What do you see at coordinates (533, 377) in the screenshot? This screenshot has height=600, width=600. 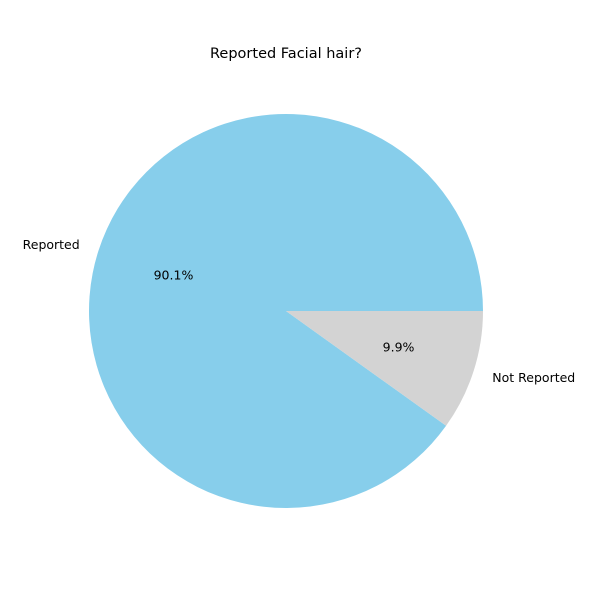 I see `pie-category-label: Not Reported` at bounding box center [533, 377].